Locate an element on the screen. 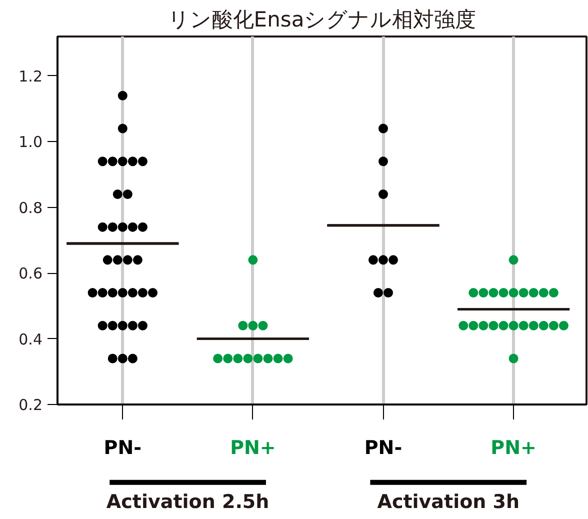 Image resolution: width=588 pixels, height=519 pixels. y-tick-label: 0.8 is located at coordinates (30, 207).